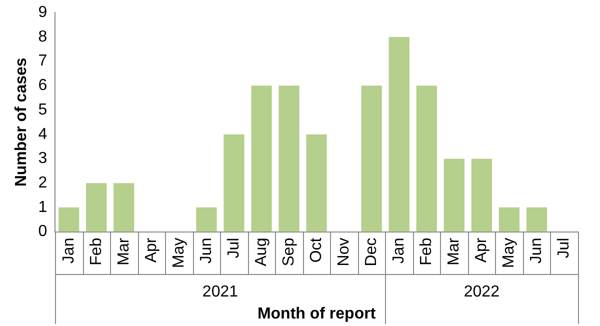  Describe the element at coordinates (43, 85) in the screenshot. I see `y-tick-label: 6` at that location.